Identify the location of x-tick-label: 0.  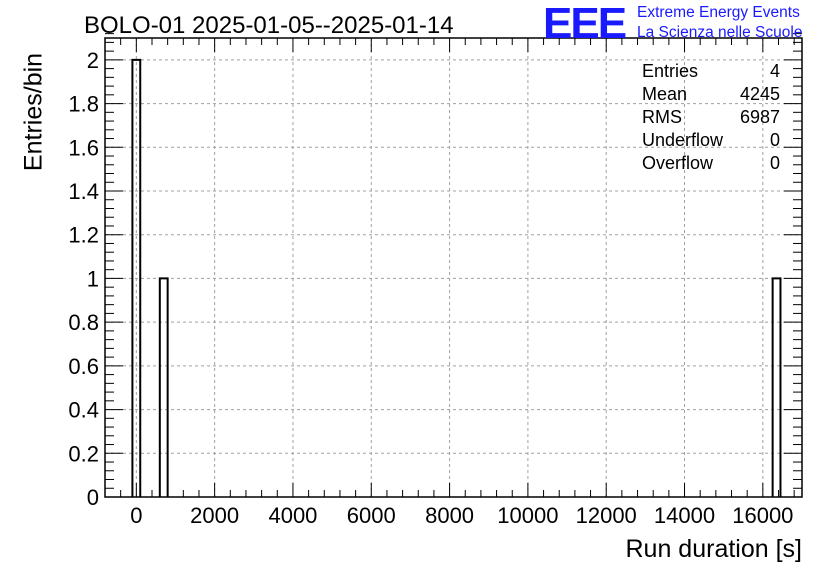
(136, 515).